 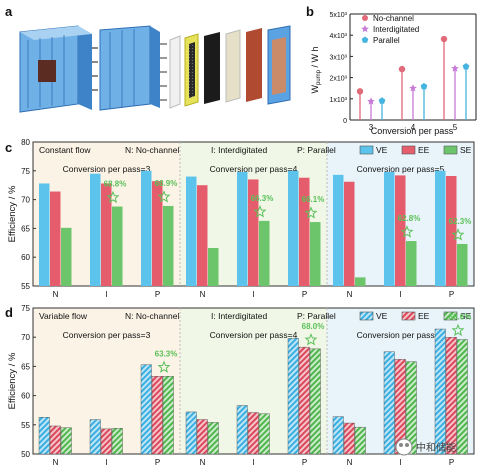 What do you see at coordinates (313, 326) in the screenshot?
I see `se-annotation: 68.0%` at bounding box center [313, 326].